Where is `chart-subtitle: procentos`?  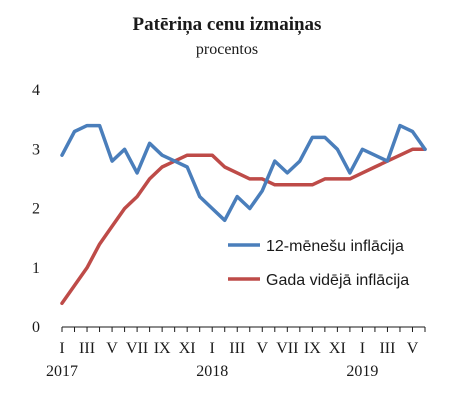 chart-subtitle: procentos is located at coordinates (227, 49).